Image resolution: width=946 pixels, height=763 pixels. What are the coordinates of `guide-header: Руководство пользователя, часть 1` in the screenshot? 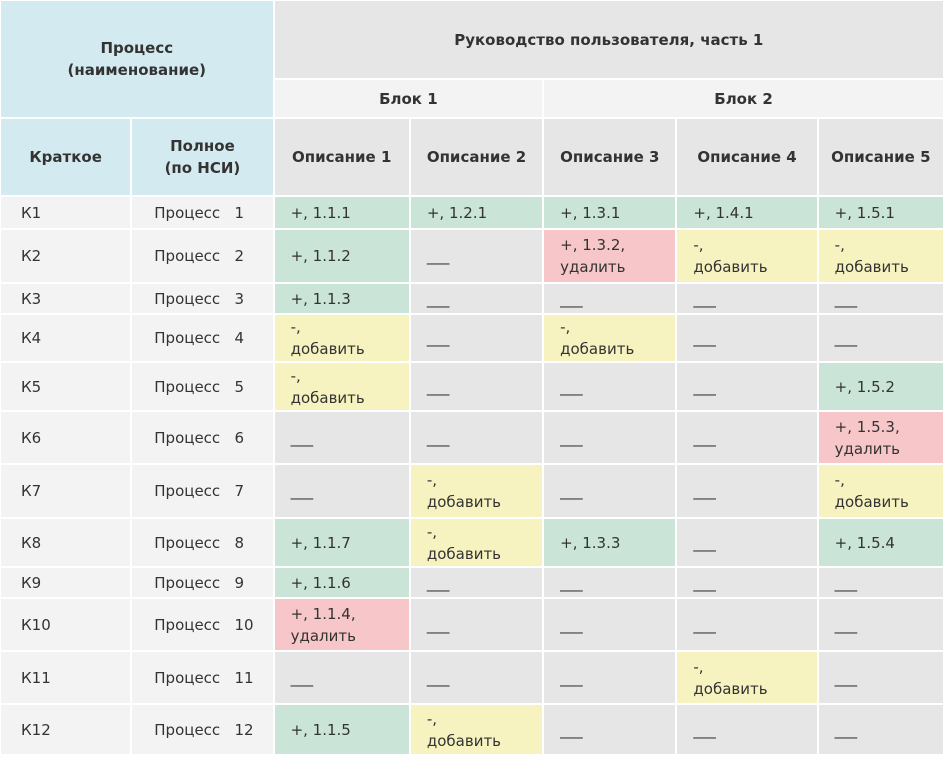 It's located at (608, 39).